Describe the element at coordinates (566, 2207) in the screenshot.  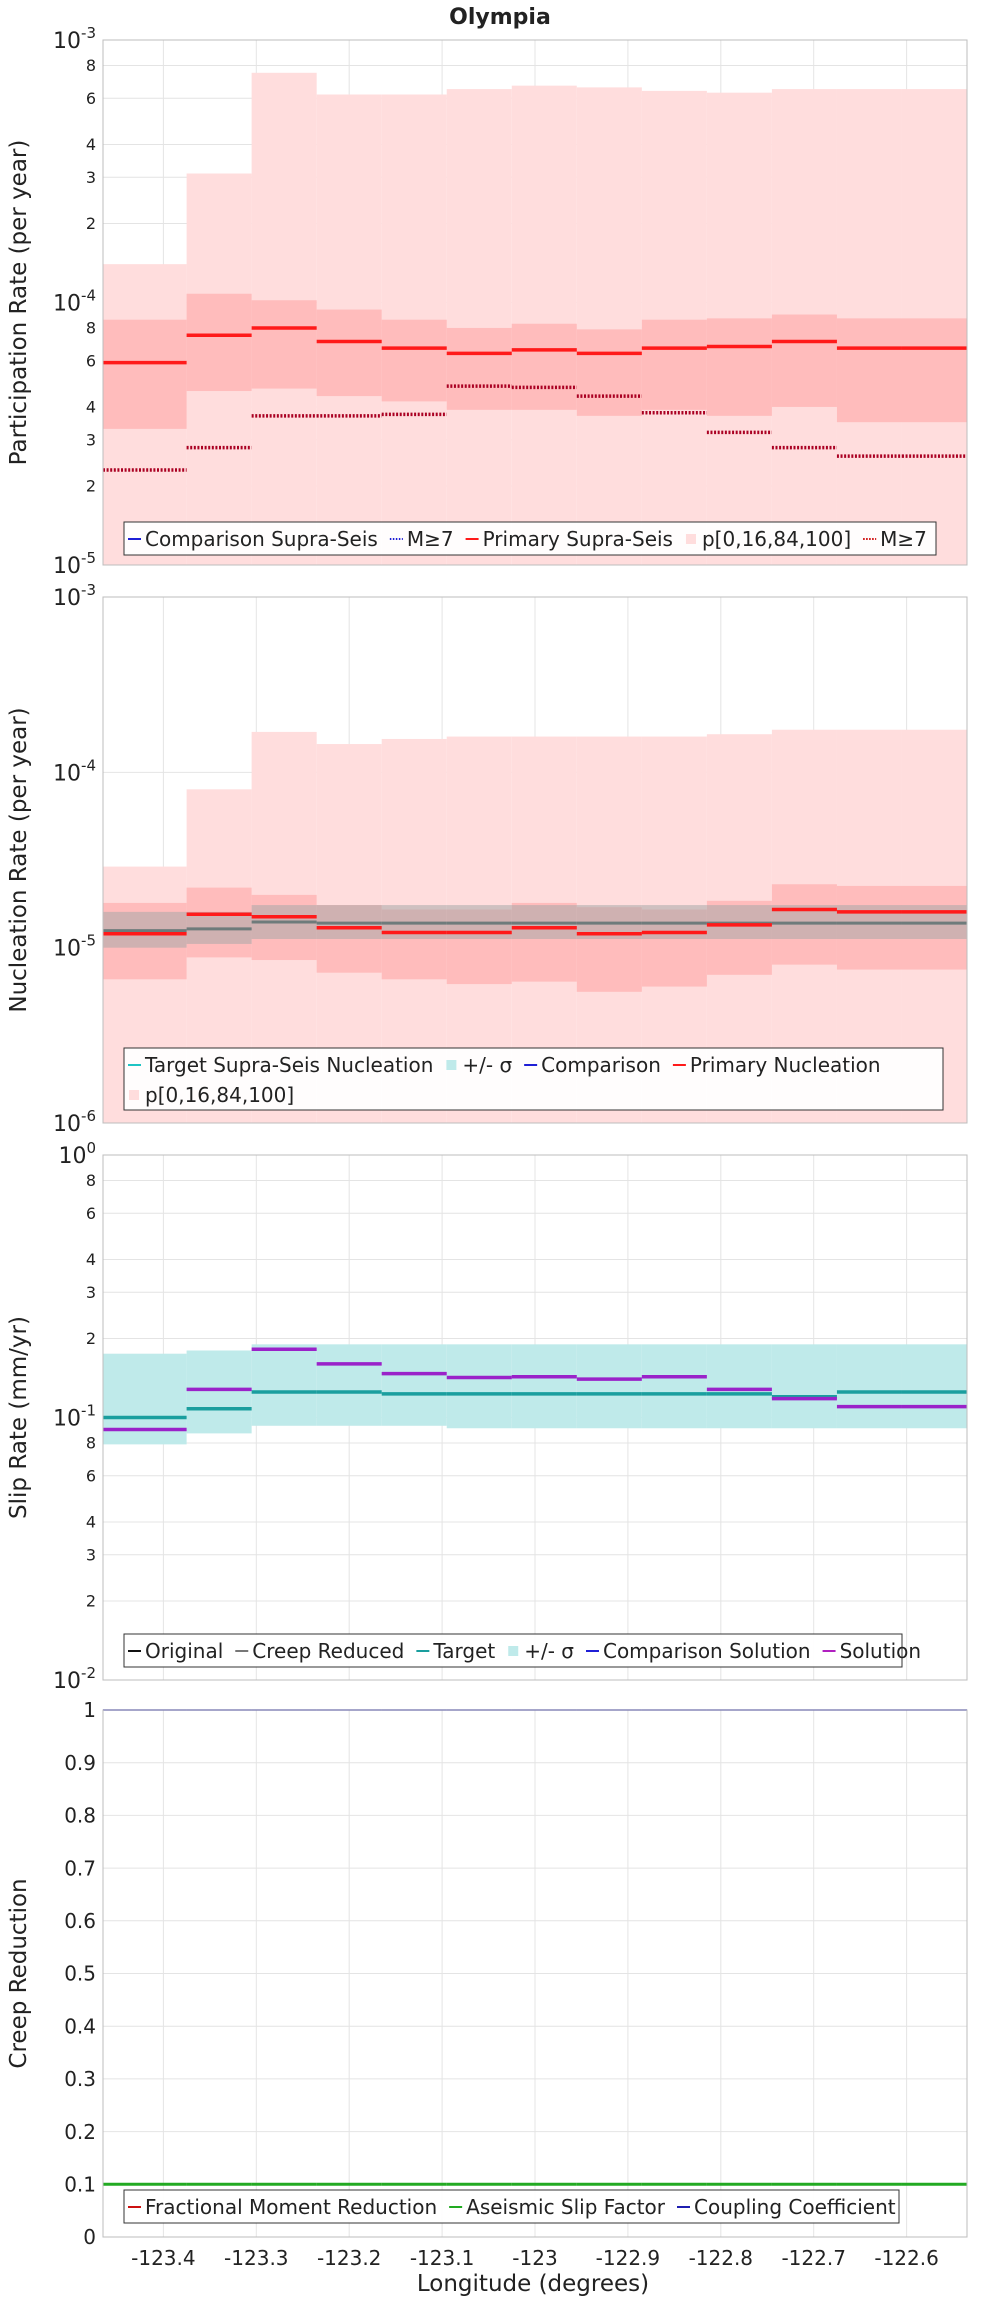
I see `legend-label: Aseismic Slip Factor` at that location.